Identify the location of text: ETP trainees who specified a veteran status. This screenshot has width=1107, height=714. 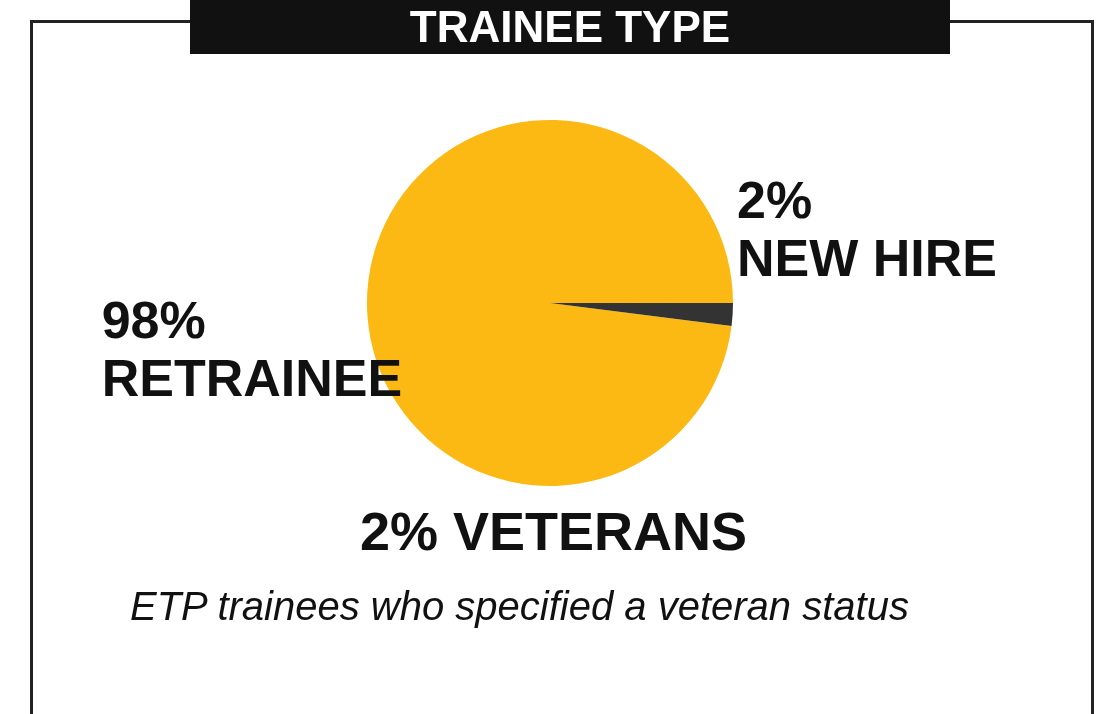
(520, 606).